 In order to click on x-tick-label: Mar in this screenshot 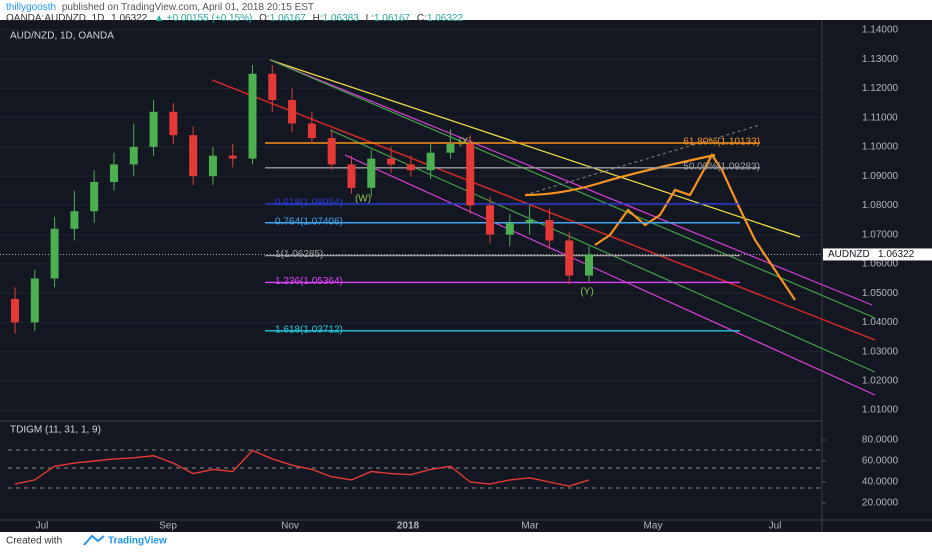, I will do `click(530, 526)`.